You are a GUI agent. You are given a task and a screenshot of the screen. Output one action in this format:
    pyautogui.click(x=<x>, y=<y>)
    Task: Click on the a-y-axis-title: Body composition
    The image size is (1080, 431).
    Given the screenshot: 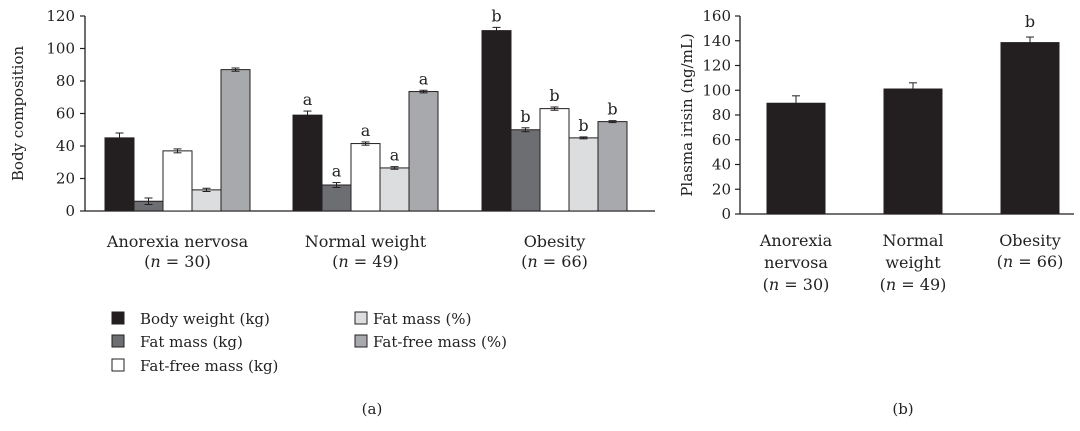 What is the action you would take?
    pyautogui.click(x=18, y=114)
    